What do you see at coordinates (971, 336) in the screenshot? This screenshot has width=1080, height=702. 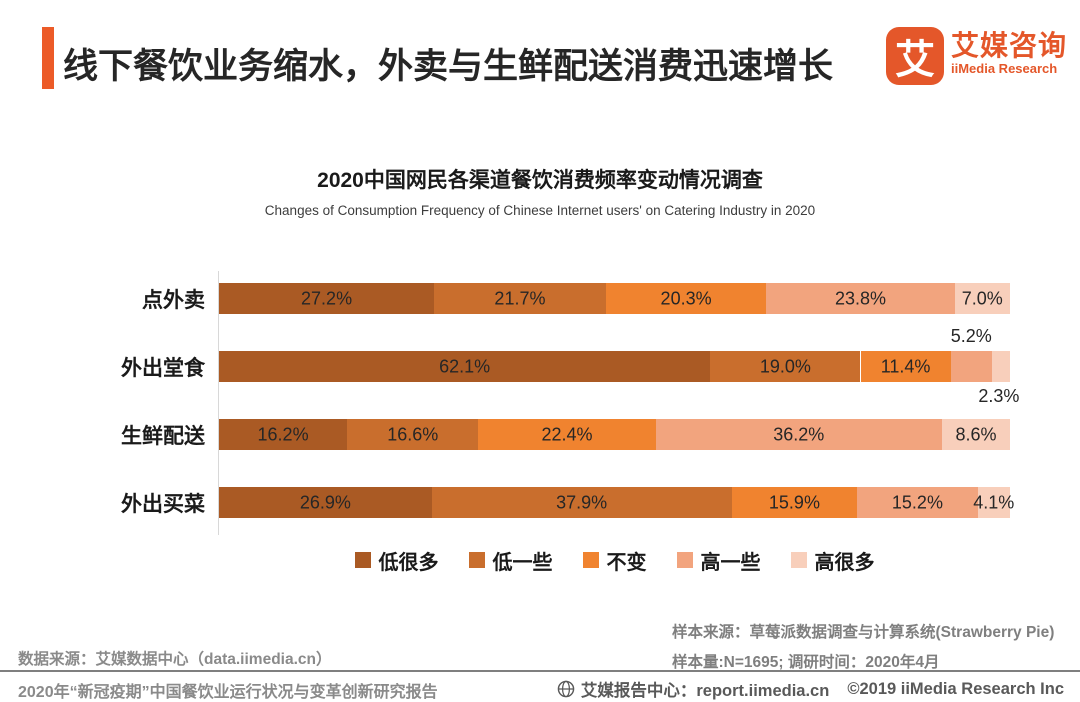 I see `value-label: 5.2%` at bounding box center [971, 336].